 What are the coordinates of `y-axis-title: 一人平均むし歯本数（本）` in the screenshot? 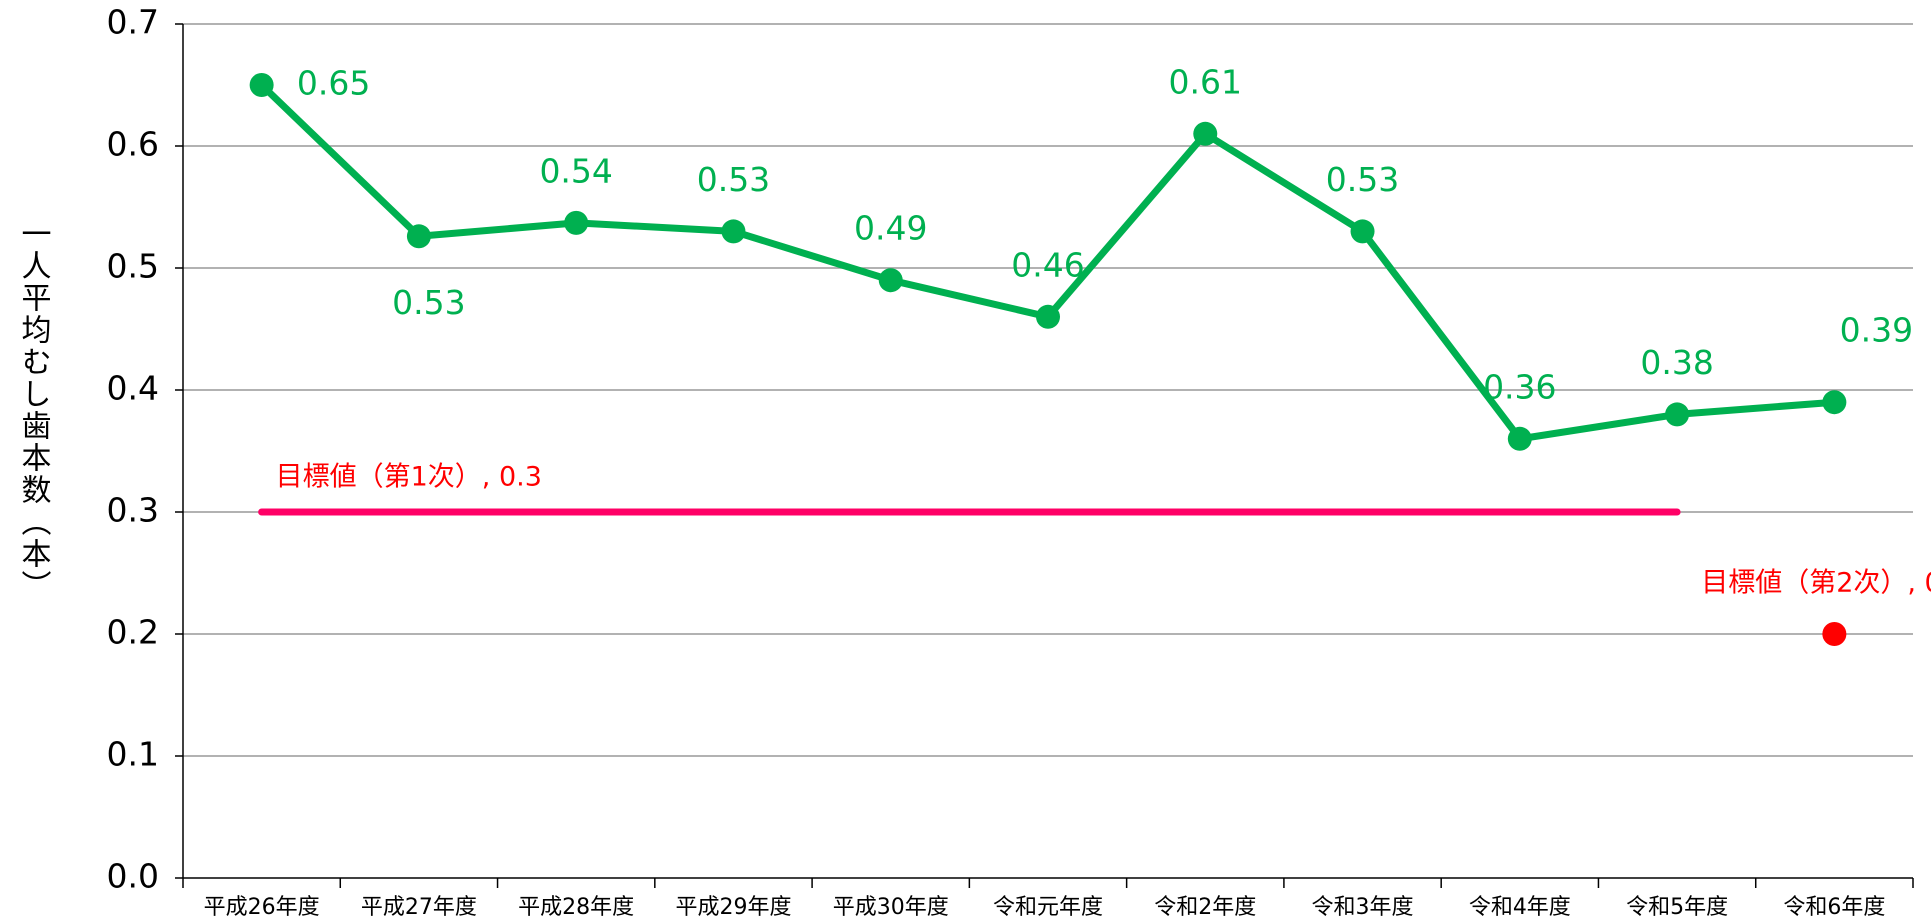 It's located at (34, 410).